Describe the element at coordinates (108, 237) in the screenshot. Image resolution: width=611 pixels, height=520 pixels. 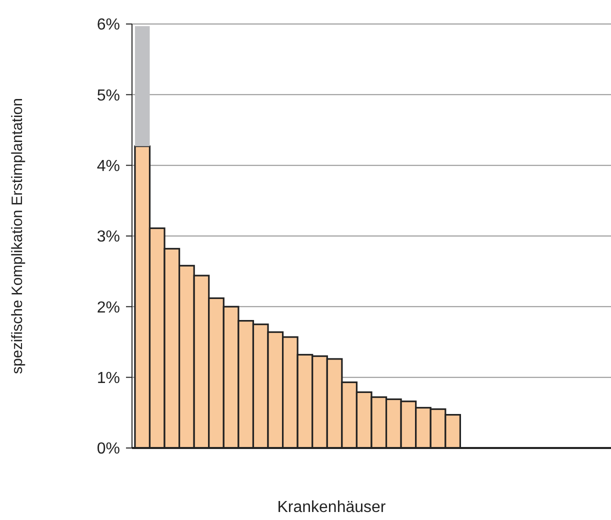
I see `y-tick-label: 3%` at that location.